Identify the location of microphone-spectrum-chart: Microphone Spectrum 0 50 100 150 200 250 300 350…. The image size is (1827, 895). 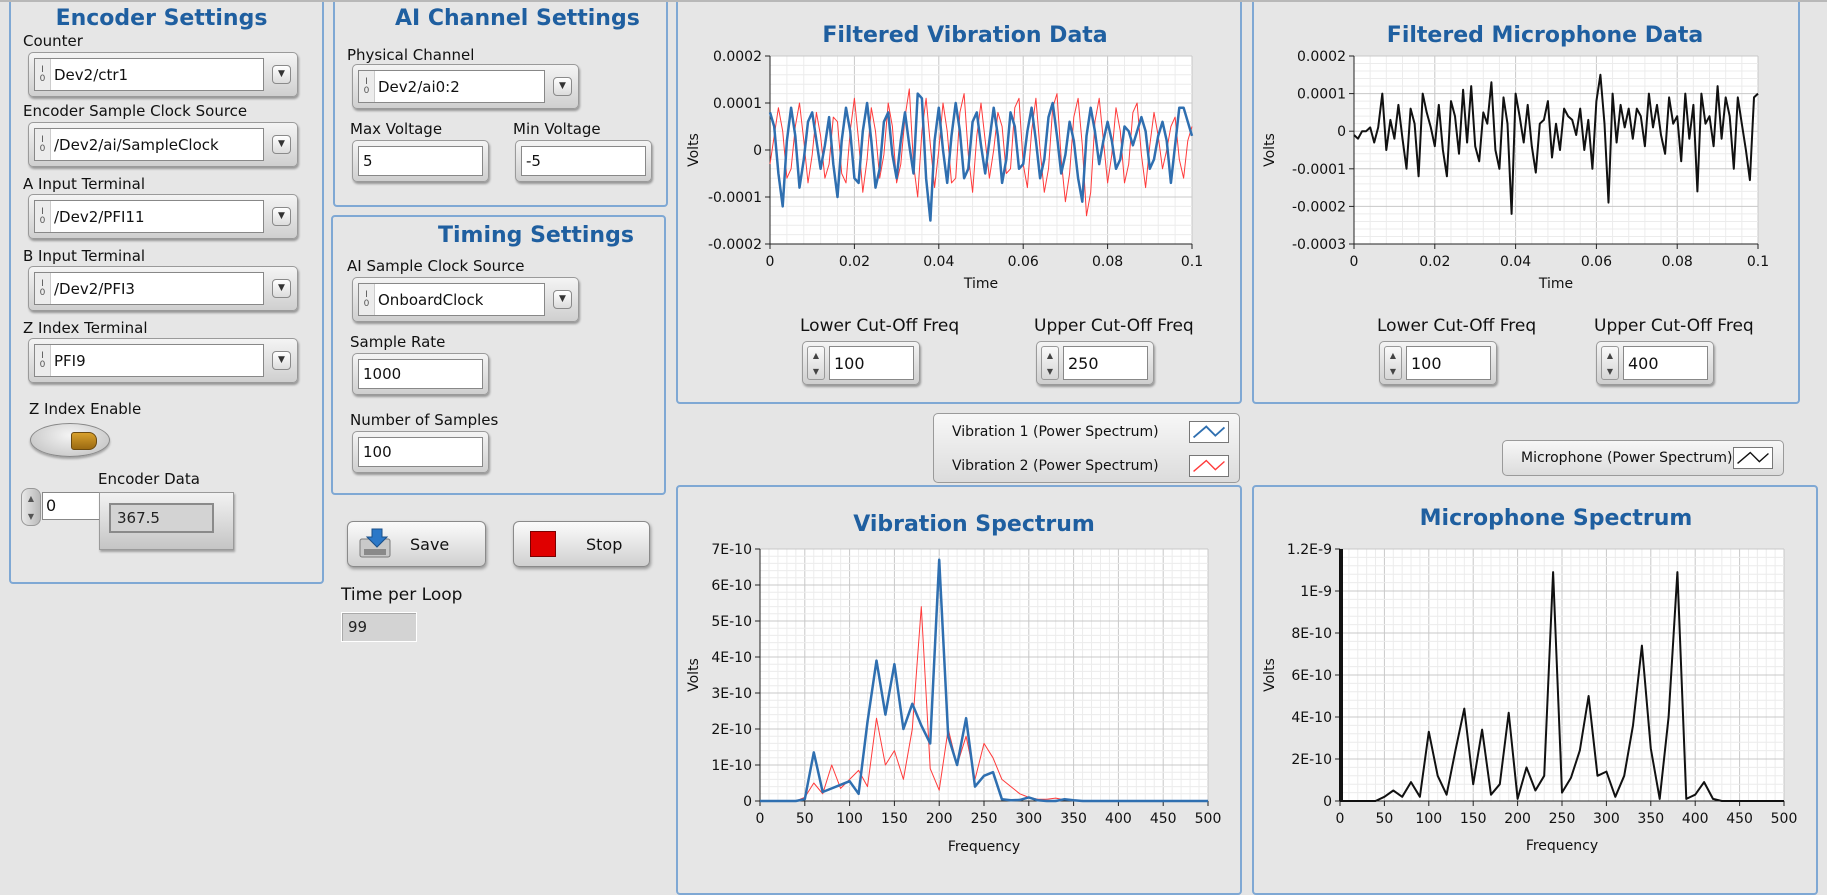
(1530, 680).